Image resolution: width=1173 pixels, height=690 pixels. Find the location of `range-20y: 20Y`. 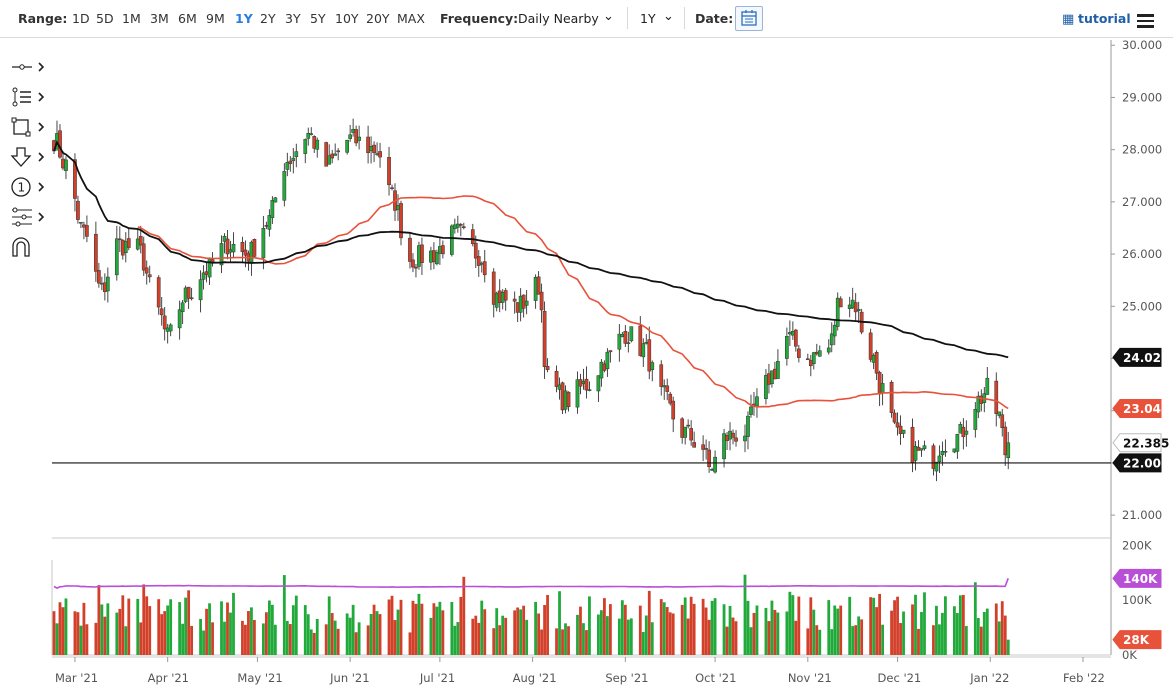

range-20y: 20Y is located at coordinates (378, 18).